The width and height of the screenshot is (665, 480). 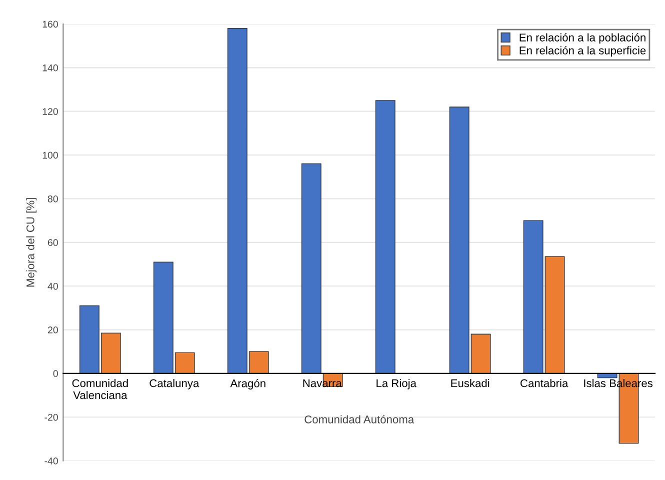 What do you see at coordinates (53, 286) in the screenshot?
I see `y-tick-label: 40` at bounding box center [53, 286].